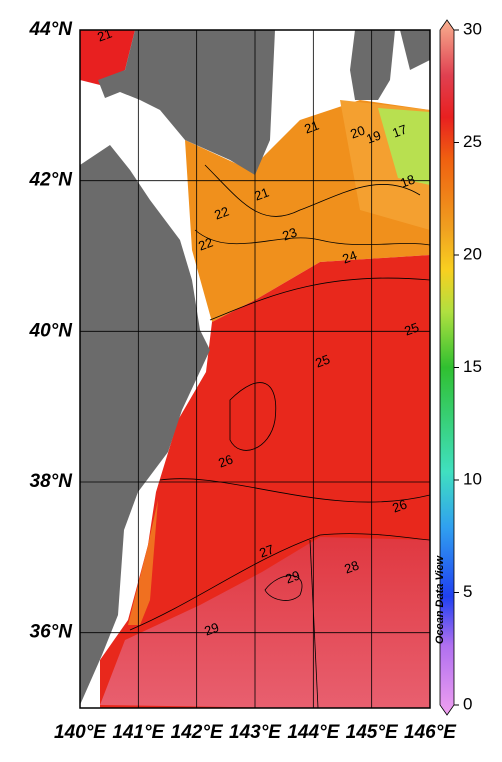 This screenshot has height=762, width=502. What do you see at coordinates (313, 732) in the screenshot?
I see `x-tick-label: 144°E` at bounding box center [313, 732].